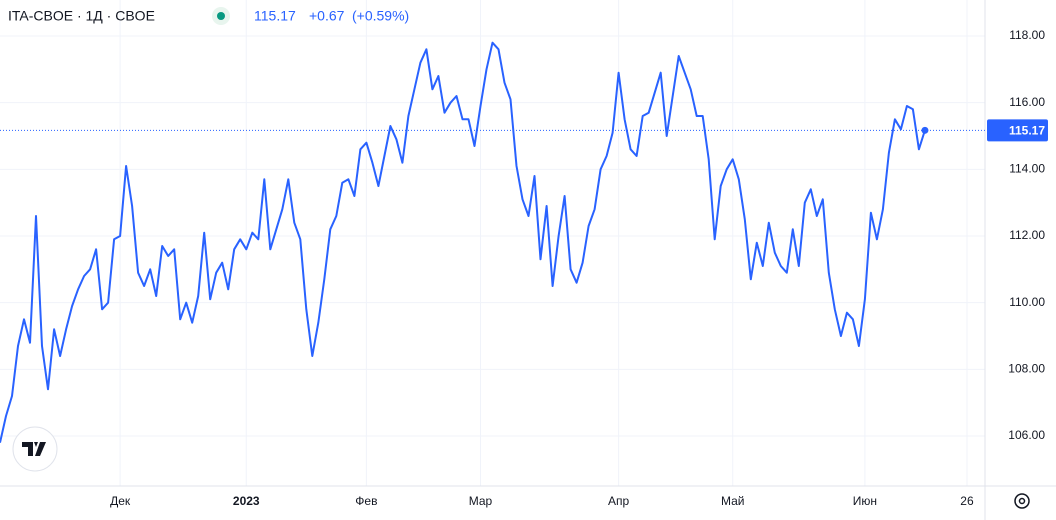  I want to click on x-tick-label: Июн, so click(865, 501).